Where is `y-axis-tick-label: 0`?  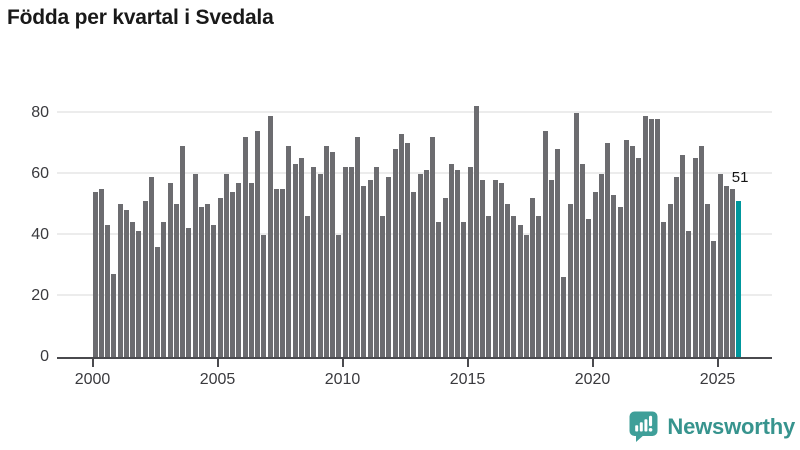
y-axis-tick-label: 0 is located at coordinates (44, 356).